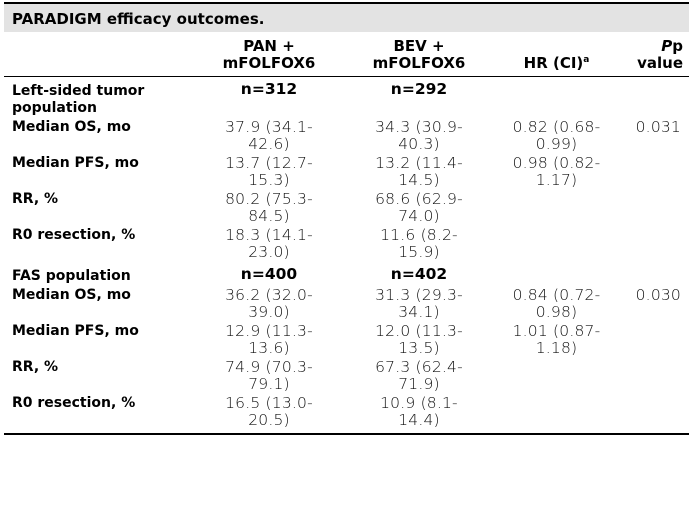 This screenshot has width=693, height=516. What do you see at coordinates (419, 199) in the screenshot?
I see `cell-bev-line: 68.6 (62.9-` at bounding box center [419, 199].